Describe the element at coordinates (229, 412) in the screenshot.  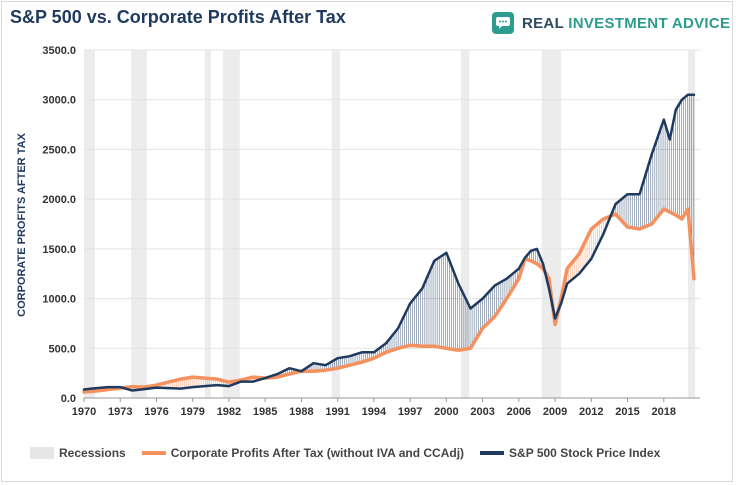
I see `x-tick-label-4: 1982` at that location.